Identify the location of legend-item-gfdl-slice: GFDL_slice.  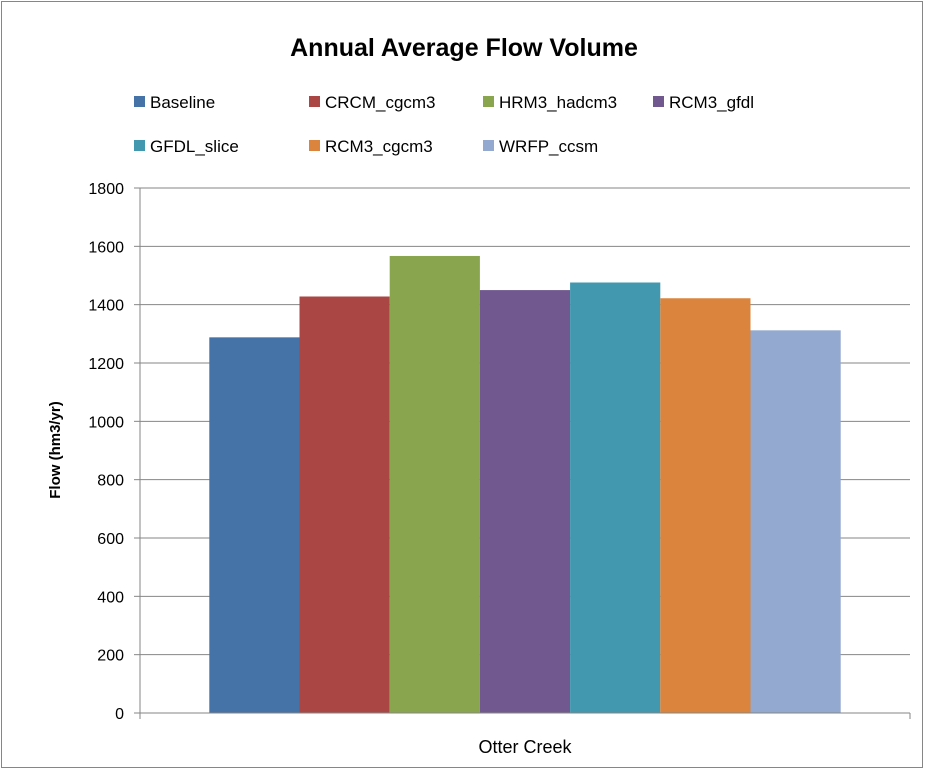
(186, 146).